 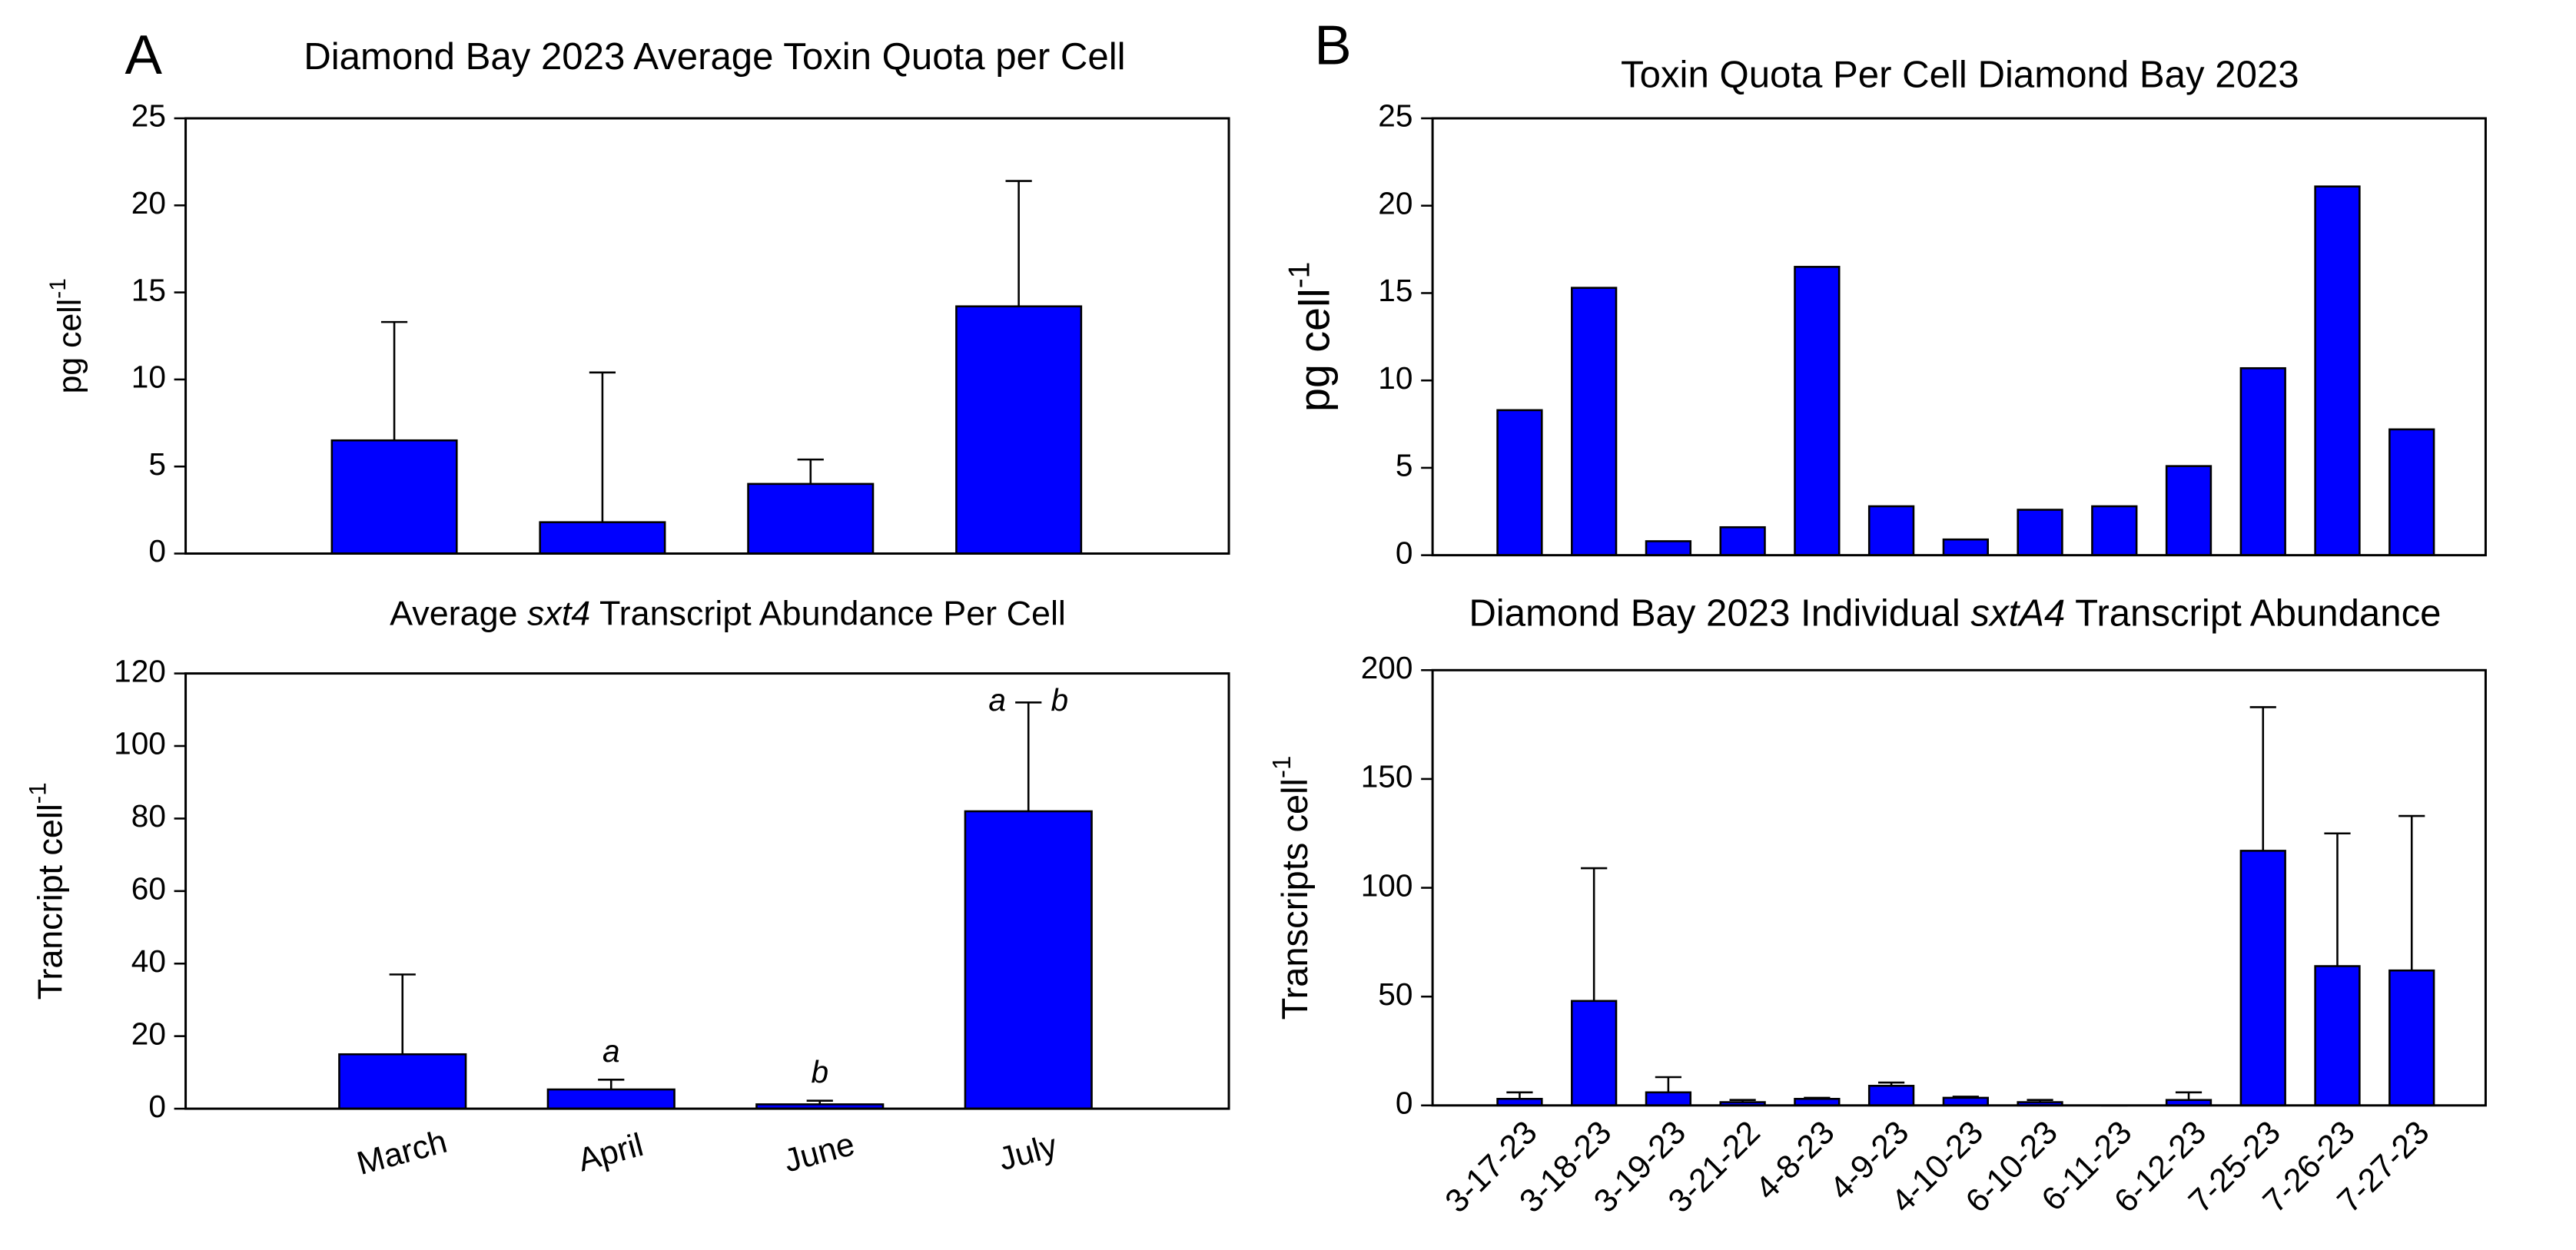 I want to click on y-tick-label: 50, so click(x=1395, y=994).